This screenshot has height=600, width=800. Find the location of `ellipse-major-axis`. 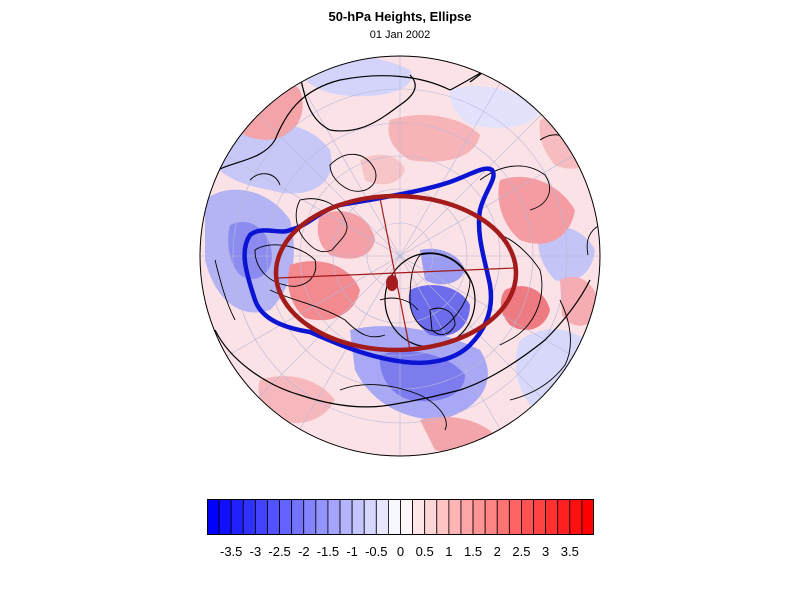

ellipse-major-axis is located at coordinates (396, 273).